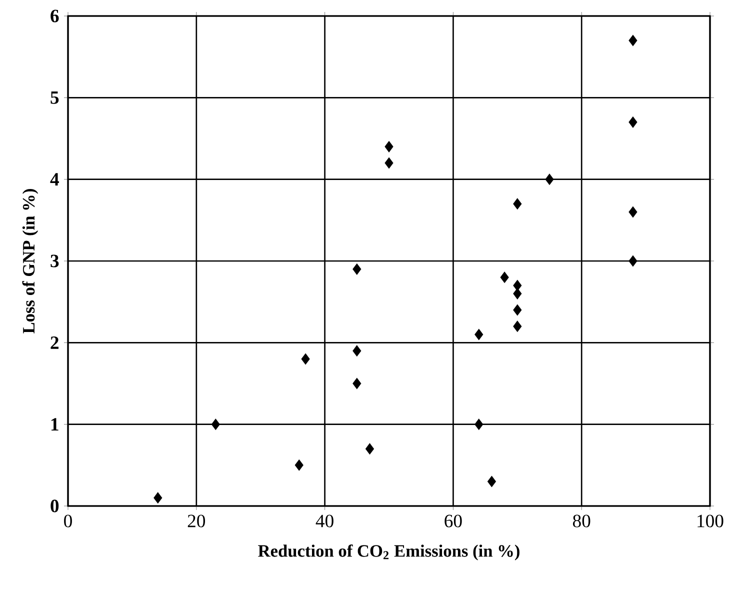  I want to click on y-tick-label: 2, so click(54, 342).